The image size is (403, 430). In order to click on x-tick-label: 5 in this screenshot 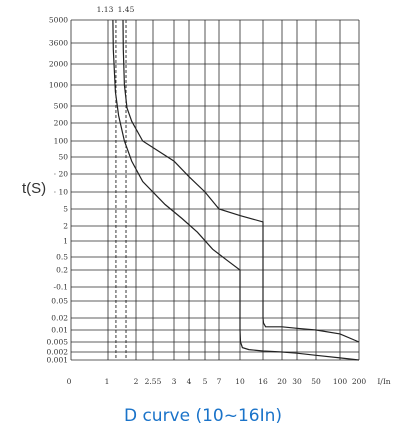, I will do `click(205, 381)`.